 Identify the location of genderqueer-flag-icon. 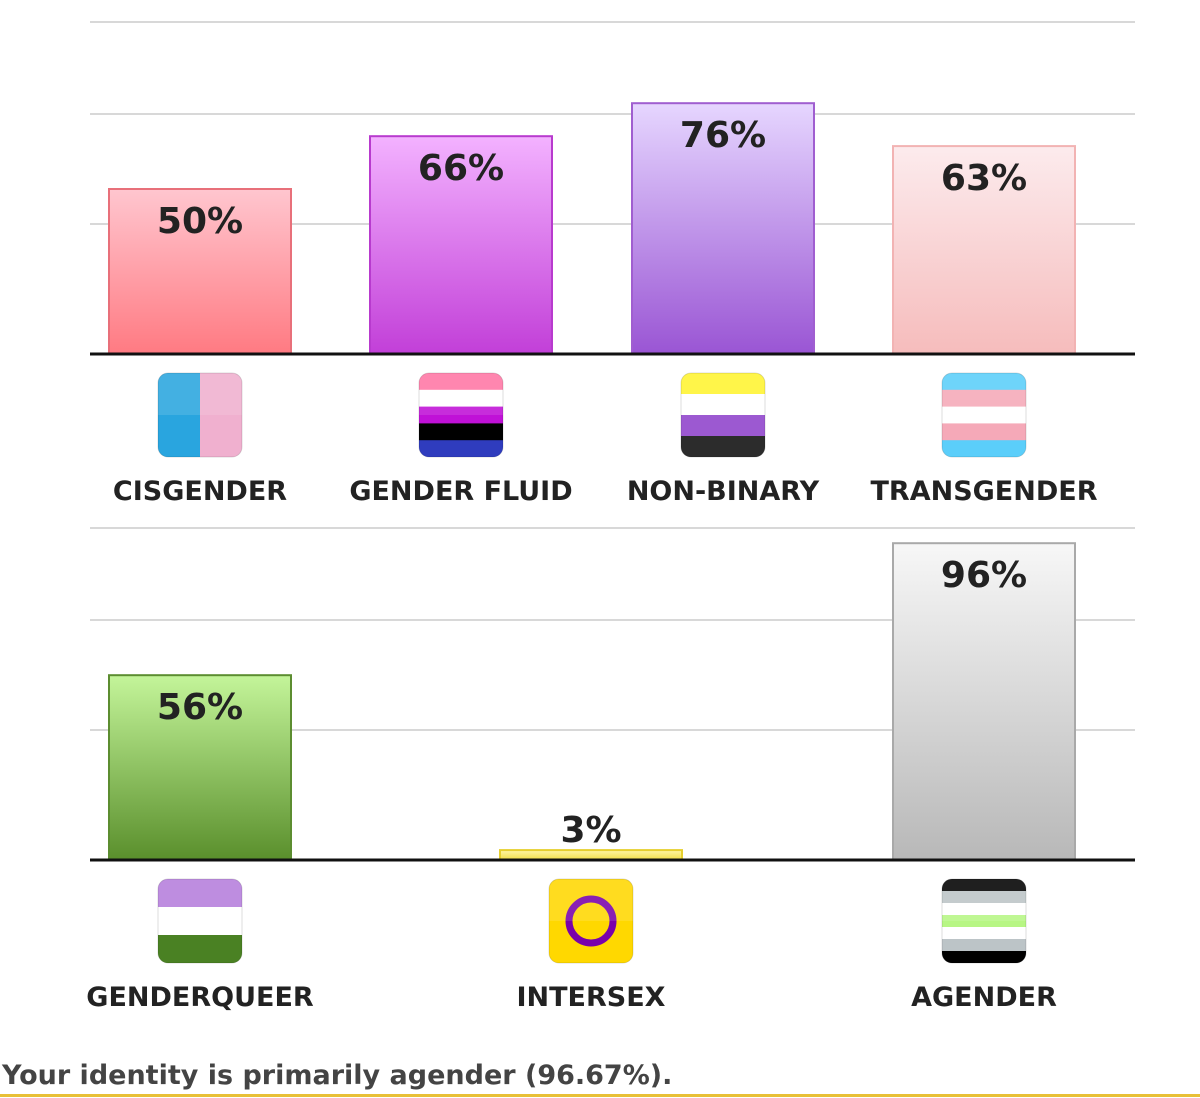
(200, 921).